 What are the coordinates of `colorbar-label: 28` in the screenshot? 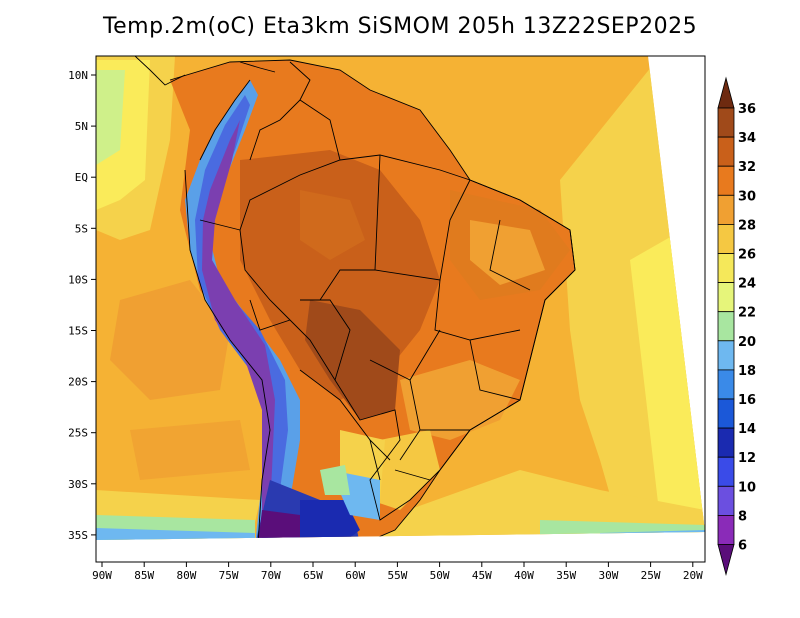 It's located at (747, 225).